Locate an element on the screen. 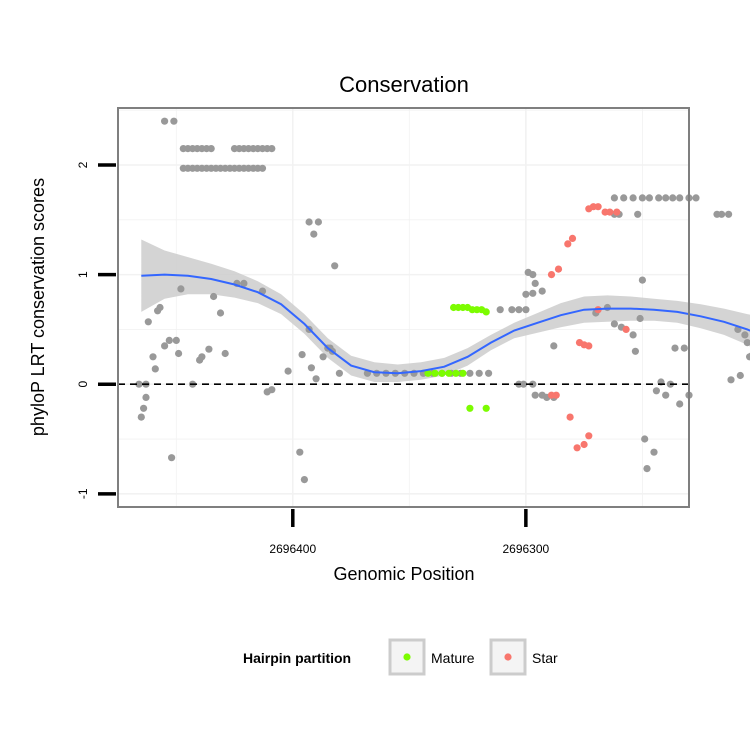 The image size is (750, 750). y-tick-label: 1 is located at coordinates (83, 274).